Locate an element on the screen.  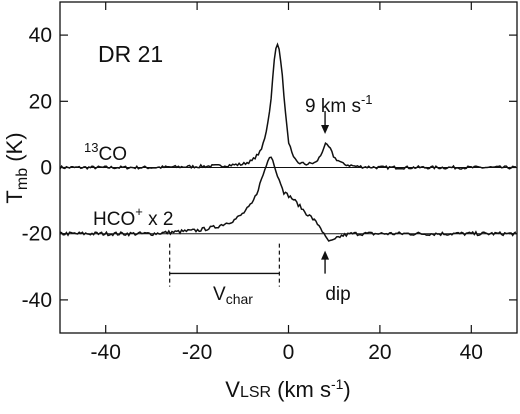
x-tick-label: 40 is located at coordinates (471, 352).